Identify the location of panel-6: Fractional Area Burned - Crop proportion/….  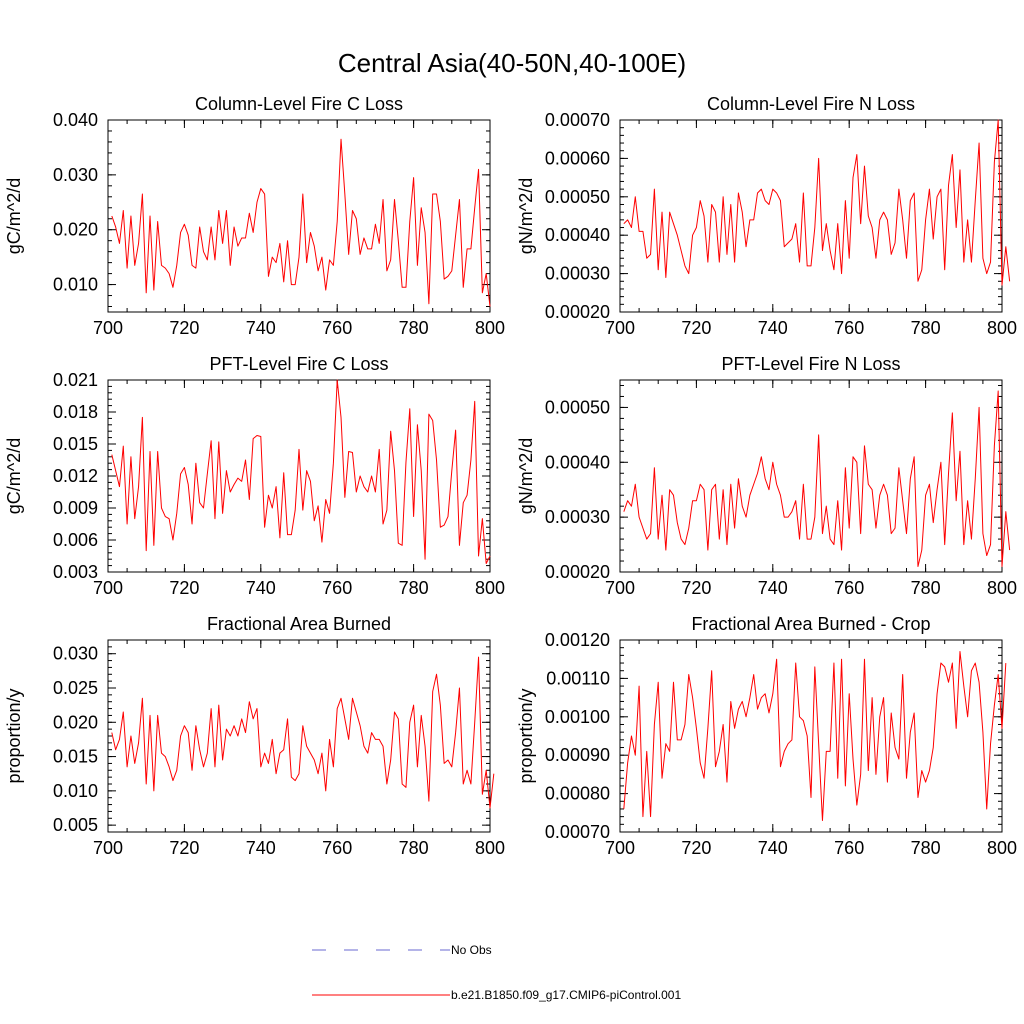
(766, 736).